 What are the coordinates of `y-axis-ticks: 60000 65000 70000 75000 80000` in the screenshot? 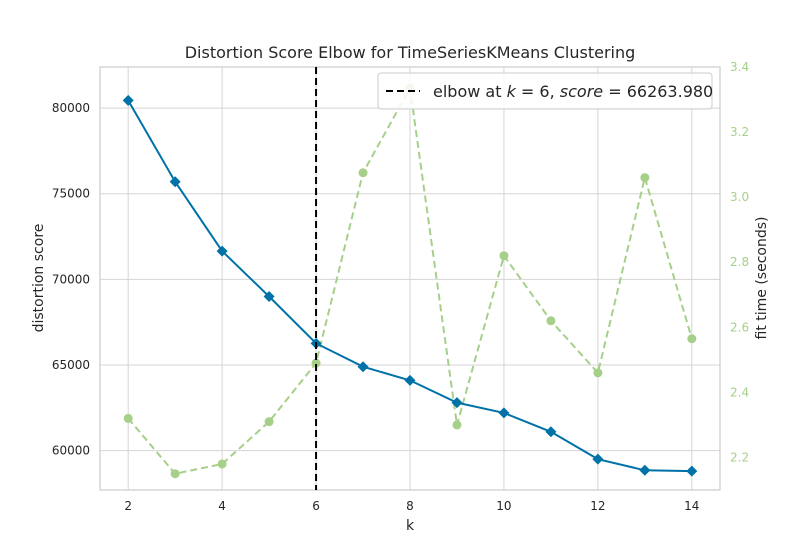 It's located at (71, 279).